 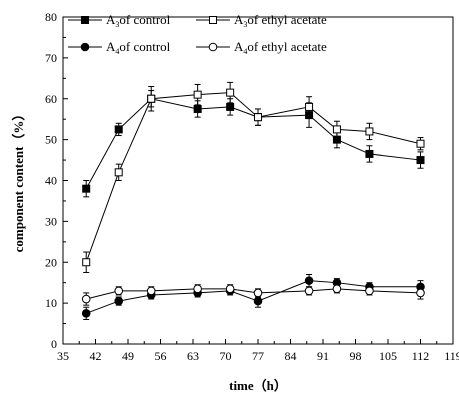 What do you see at coordinates (51, 58) in the screenshot?
I see `y-tick-label: 70` at bounding box center [51, 58].